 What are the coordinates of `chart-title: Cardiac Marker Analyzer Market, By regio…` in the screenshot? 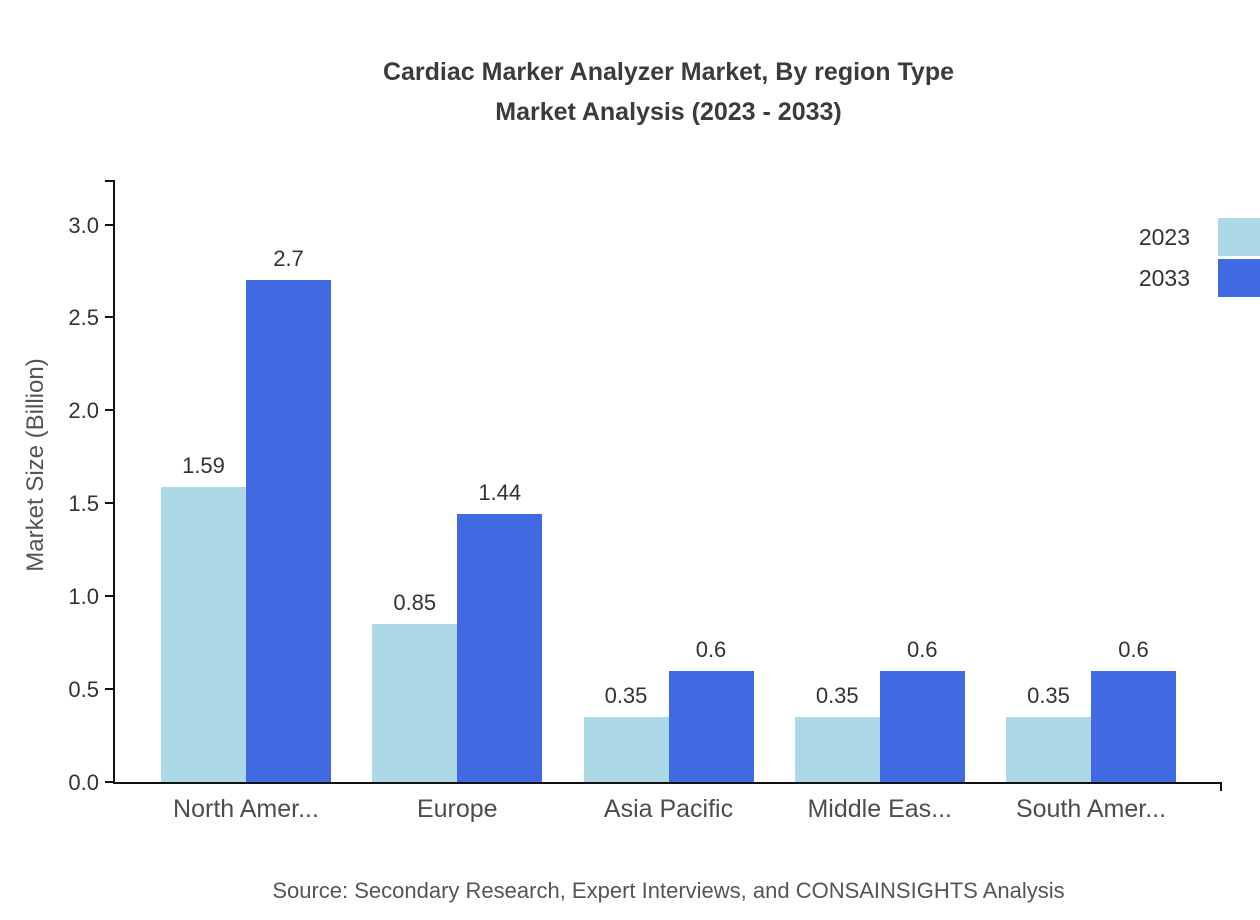 It's located at (668, 92).